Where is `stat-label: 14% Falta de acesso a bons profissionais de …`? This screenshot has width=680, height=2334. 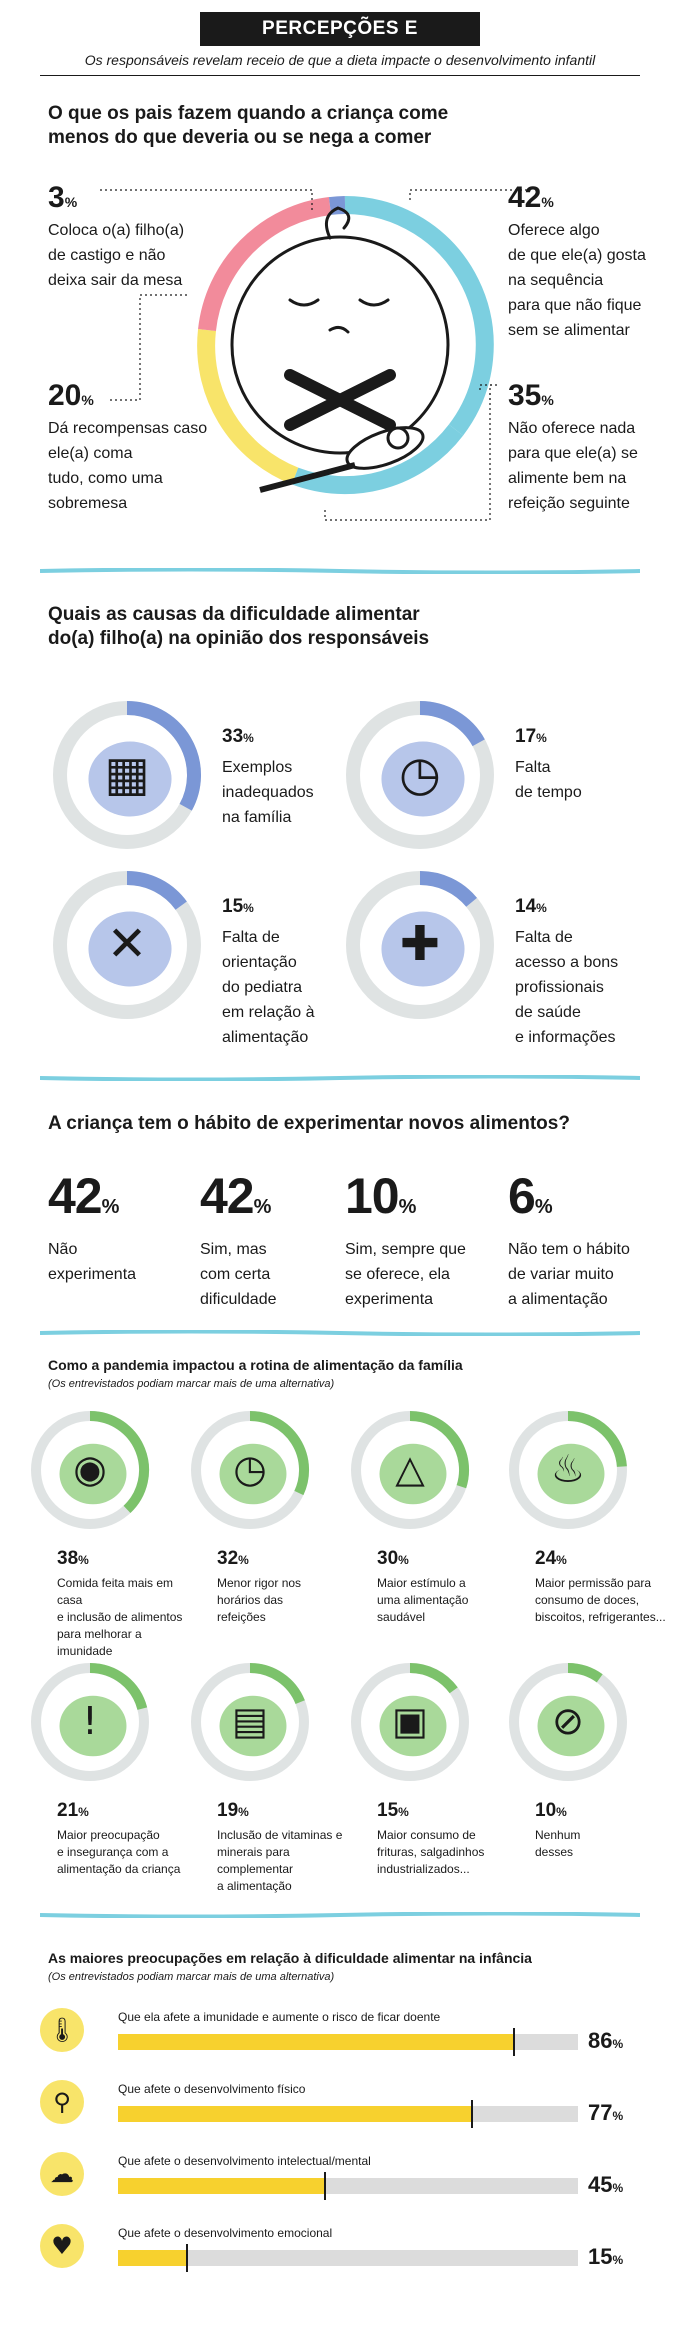
stat-label: 14% Falta de acesso a bons profissionais de … is located at coordinates (567, 971).